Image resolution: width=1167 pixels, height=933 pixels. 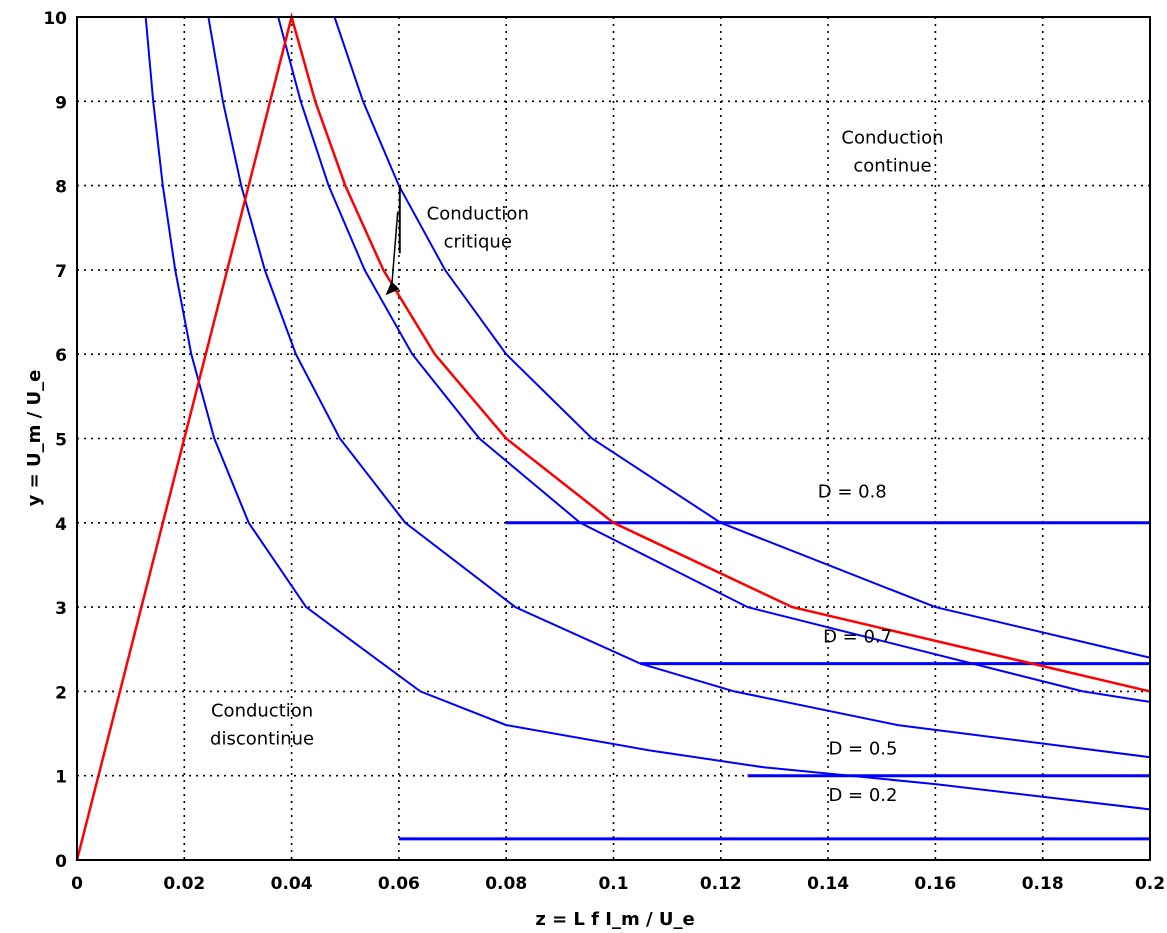 I want to click on x-tick-label: 0, so click(x=77, y=884).